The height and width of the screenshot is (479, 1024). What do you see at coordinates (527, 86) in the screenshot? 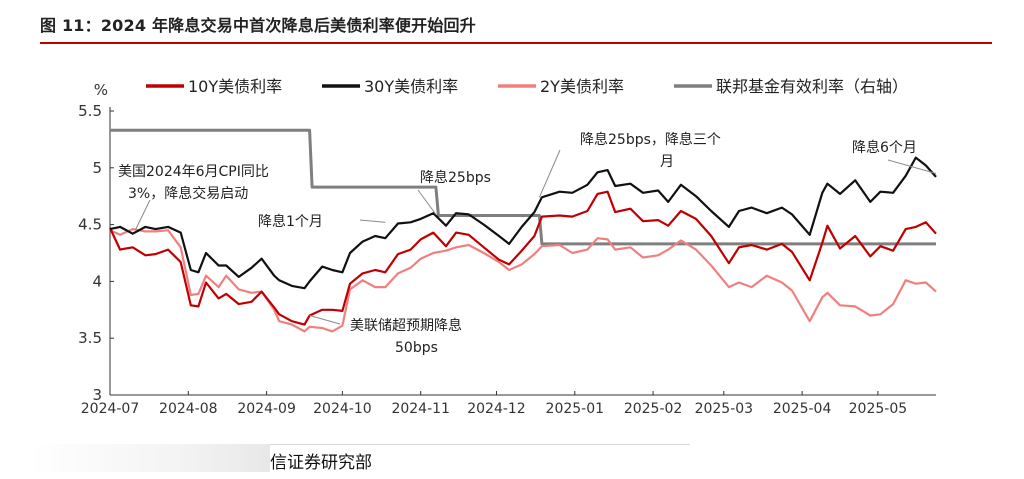
I see `chart-legend: 10Y美债利率 30Y美债利率 2Y美债利率 联邦基金有效利率（右轴）` at bounding box center [527, 86].